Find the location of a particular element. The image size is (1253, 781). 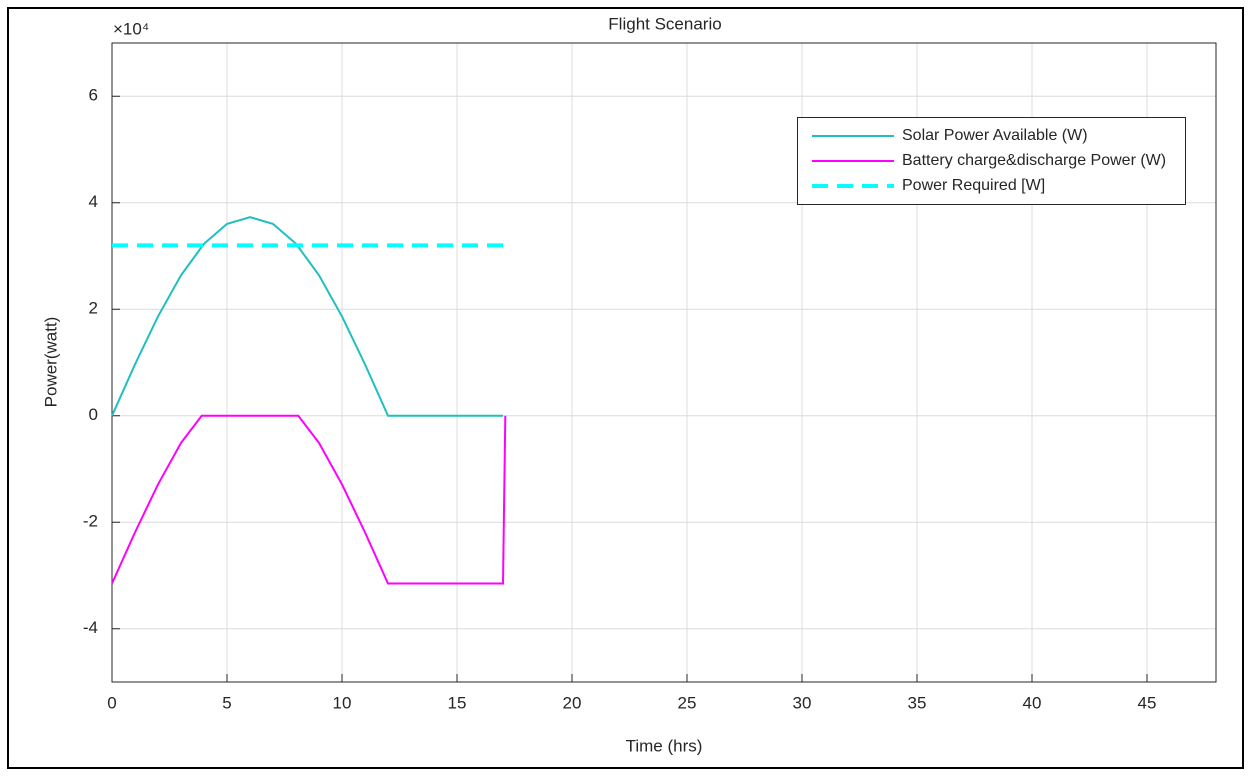

x-tick-label: 5 is located at coordinates (226, 702).